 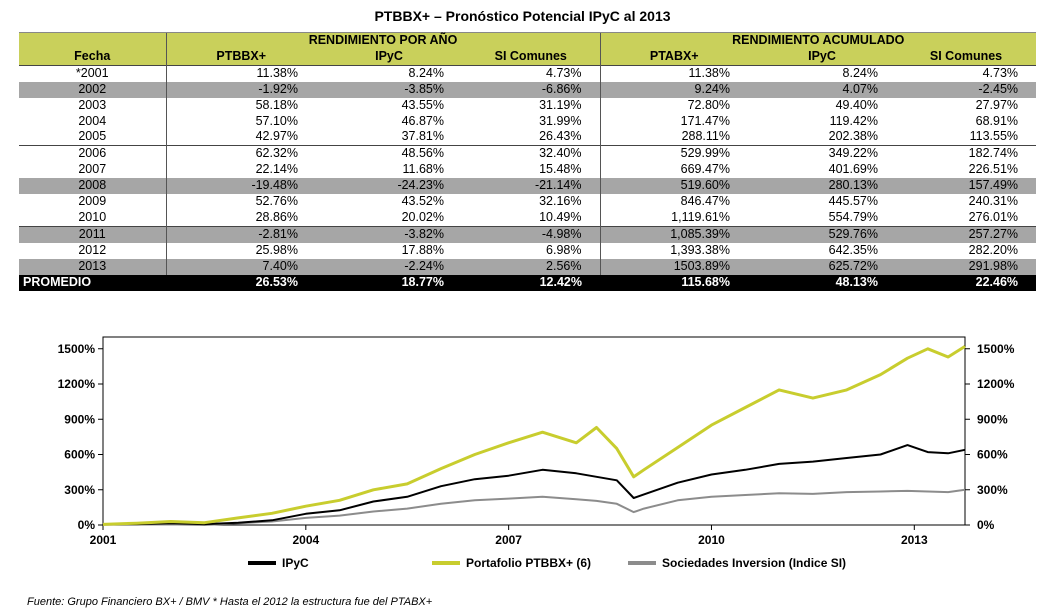 I want to click on value-cell: 15.48%, so click(x=560, y=169).